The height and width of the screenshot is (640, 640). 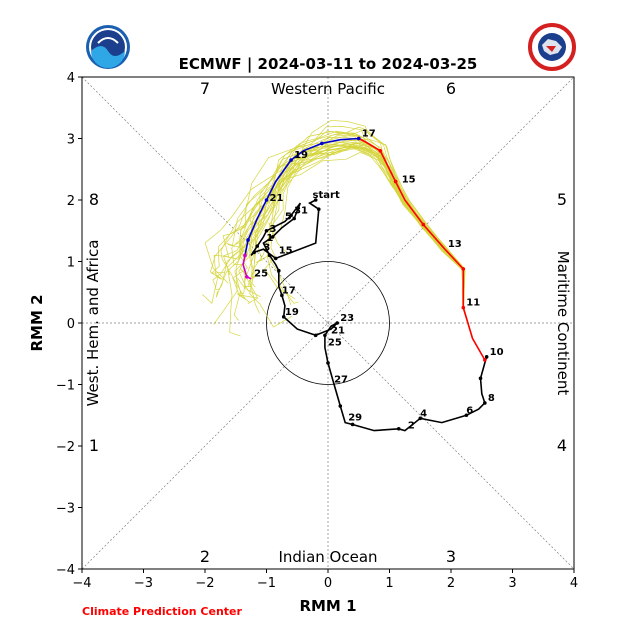 I want to click on phase-number-6: 6, so click(x=451, y=88).